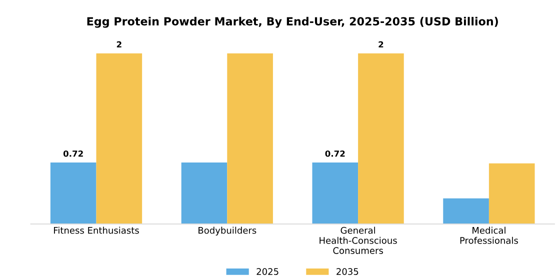  I want to click on x-tick-label: Bodybuilders, so click(227, 231).